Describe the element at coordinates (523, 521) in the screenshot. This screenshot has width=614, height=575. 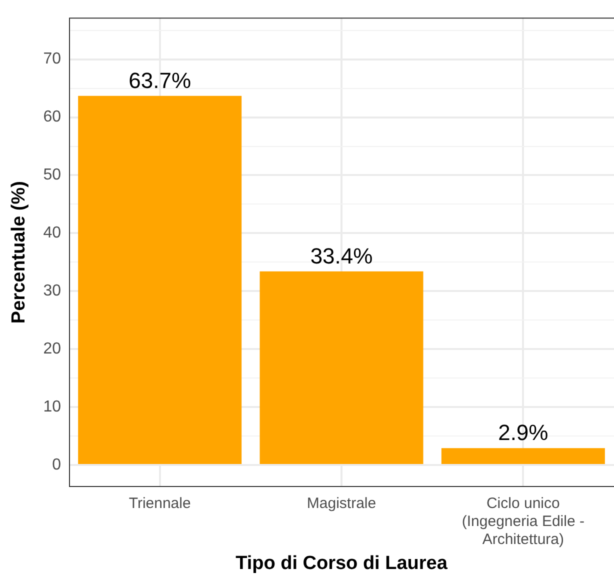
I see `x-tick-label: Ciclo unico (Ingegneria Edile - Architettura)` at that location.